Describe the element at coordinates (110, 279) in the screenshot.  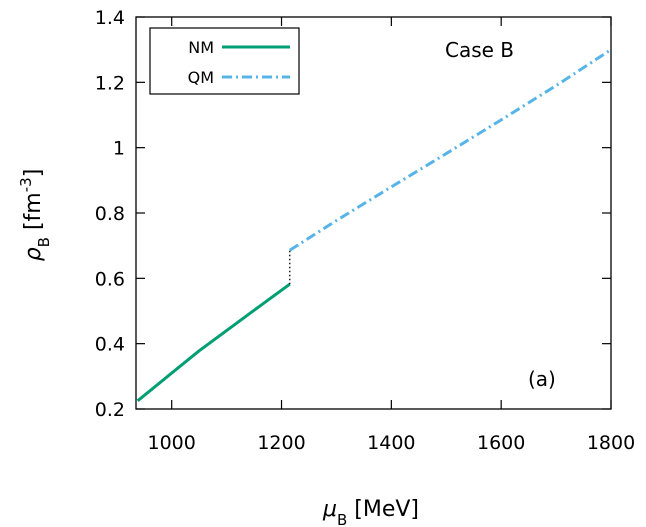
I see `y-tick-label: 0.6` at that location.